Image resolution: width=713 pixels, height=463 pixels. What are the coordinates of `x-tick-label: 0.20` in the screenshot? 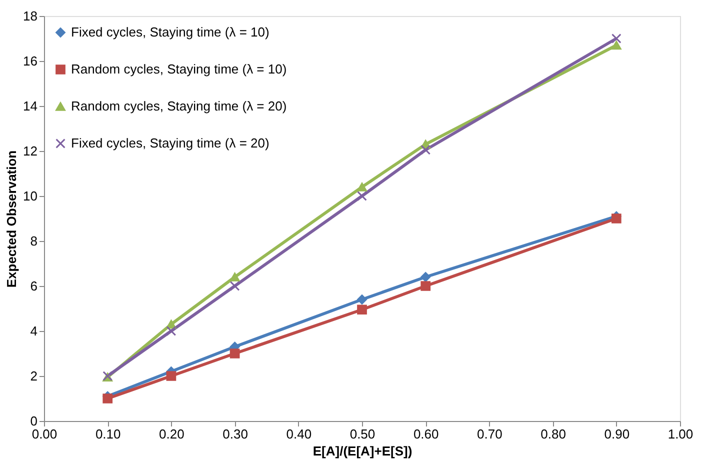 It's located at (171, 434).